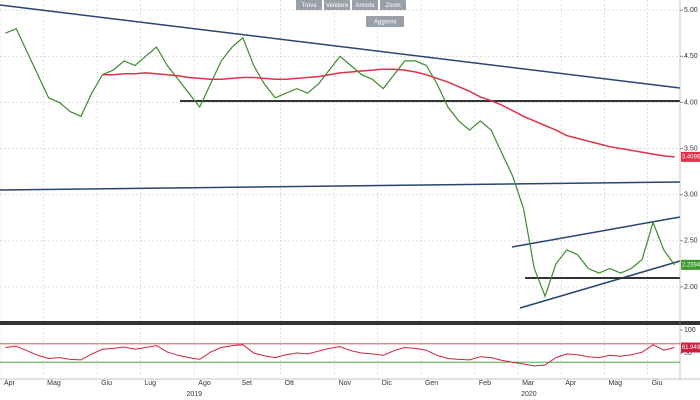  Describe the element at coordinates (691, 102) in the screenshot. I see `y-tick-label: 4.00` at that location.